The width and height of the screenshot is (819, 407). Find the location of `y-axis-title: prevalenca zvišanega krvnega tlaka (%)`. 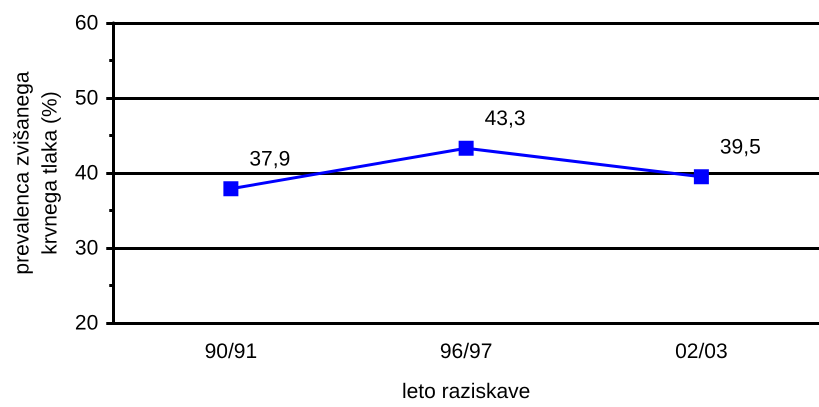

y-axis-title: prevalenca zvišanega krvnega tlaka (%) is located at coordinates (36, 173).